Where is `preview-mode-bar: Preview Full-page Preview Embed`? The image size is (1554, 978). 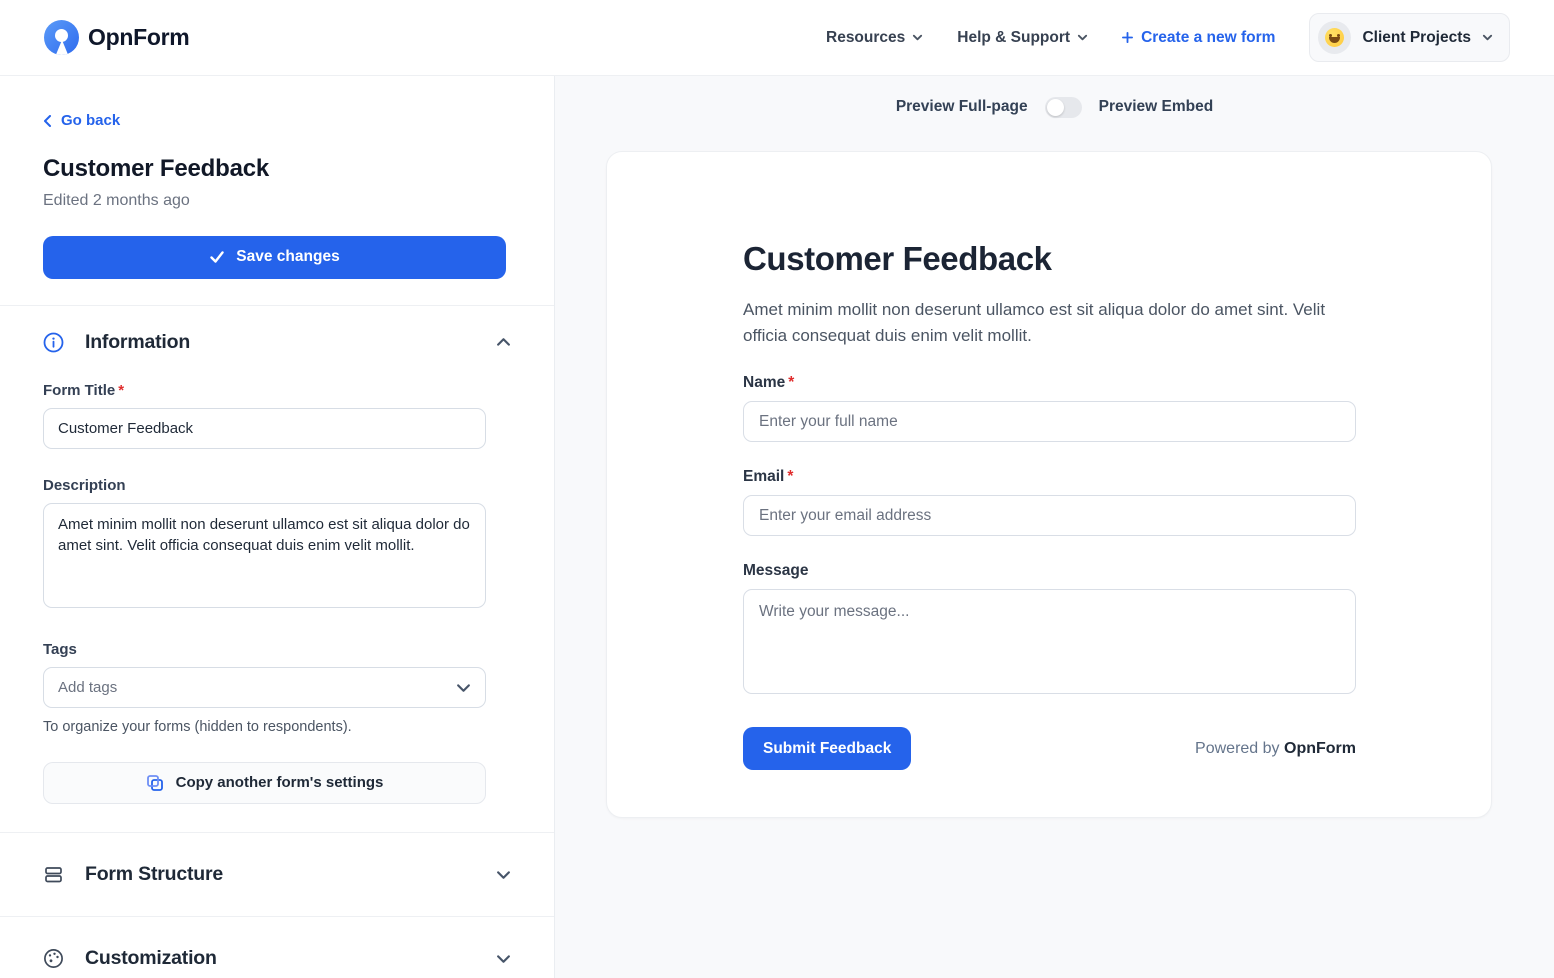
preview-mode-bar: Preview Full-page Preview Embed is located at coordinates (1054, 107).